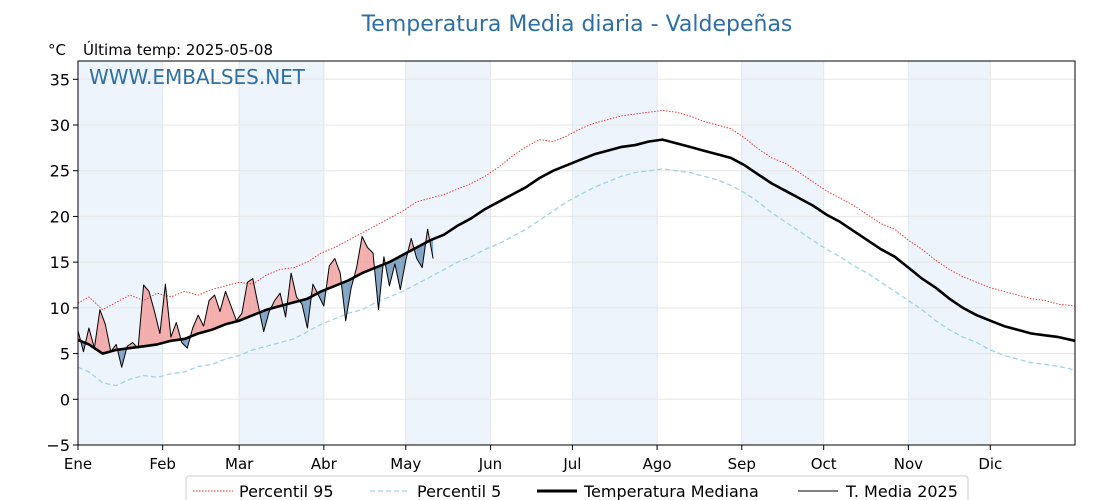  I want to click on x-tick-label-sep: Sep, so click(742, 464).